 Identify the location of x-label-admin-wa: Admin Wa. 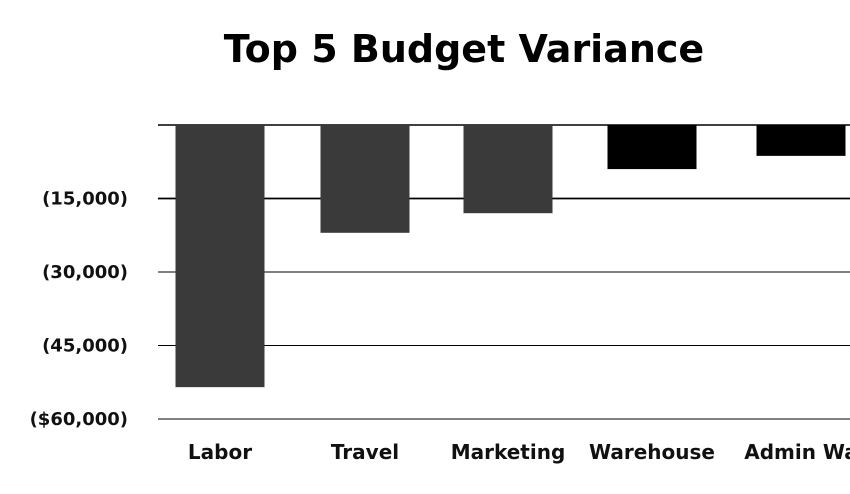
(797, 452).